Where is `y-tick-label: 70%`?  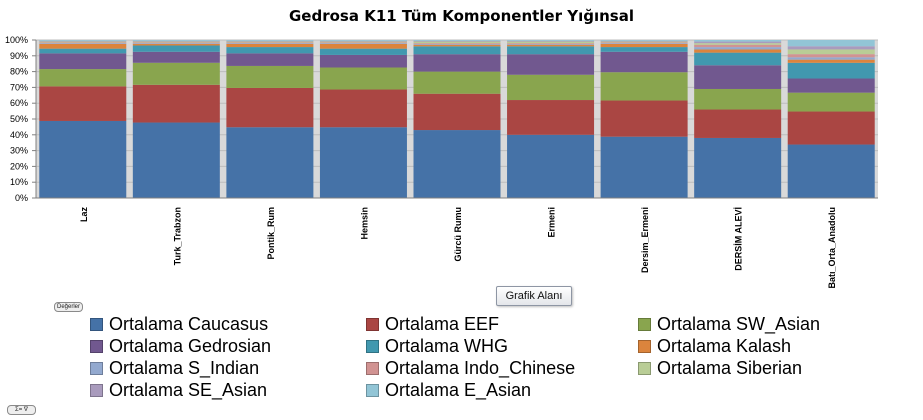 y-tick-label: 70% is located at coordinates (19, 87).